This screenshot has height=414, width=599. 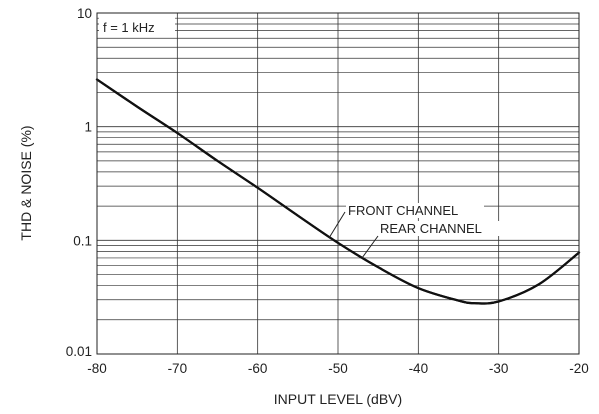 What do you see at coordinates (79, 182) in the screenshot?
I see `y-tick-labels: 0.01 0.1 1 10` at bounding box center [79, 182].